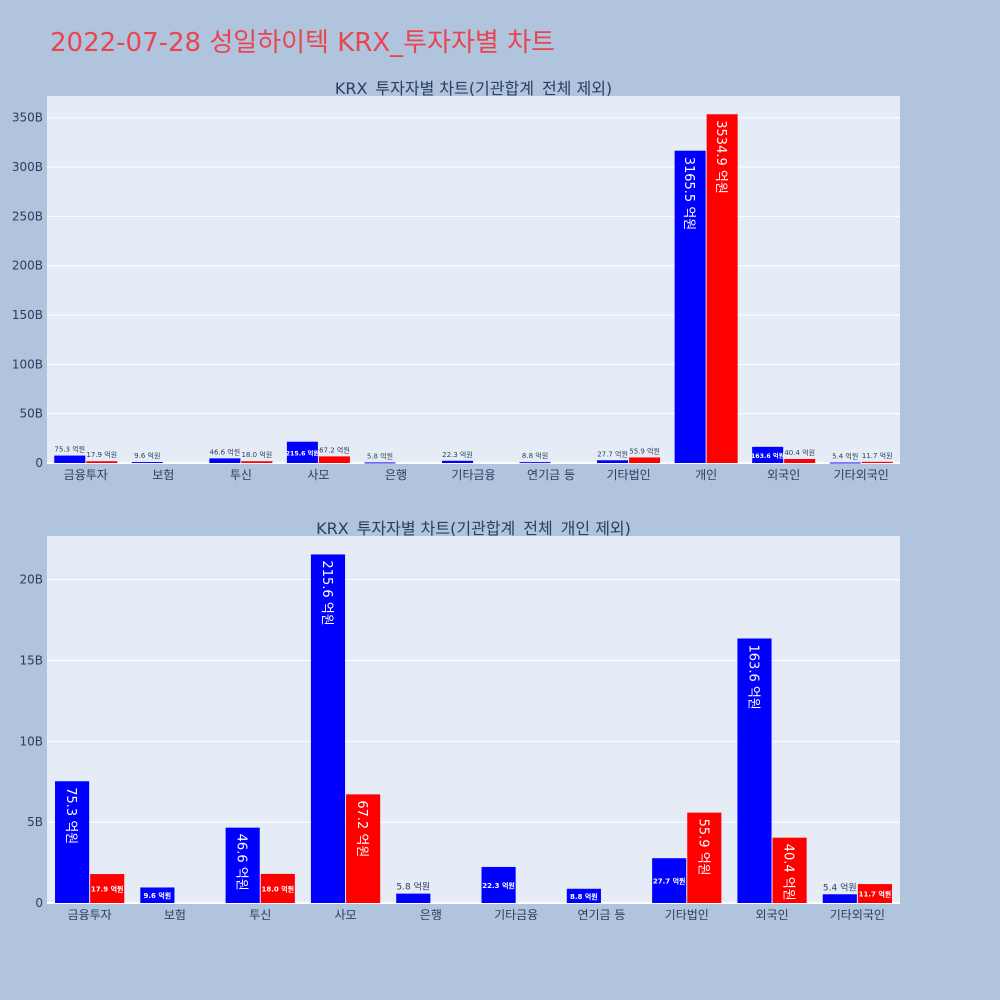 This screenshot has height=1000, width=1000. I want to click on page-title: 2022-07-28 성일하이텍 KRX_투자자별 차트, so click(302, 43).